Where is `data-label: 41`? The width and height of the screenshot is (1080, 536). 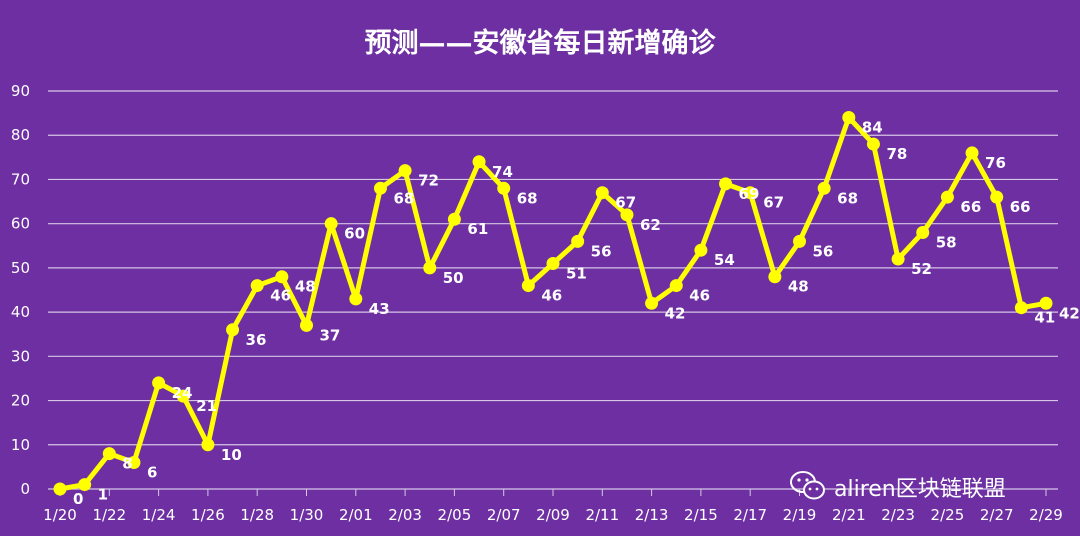
data-label: 41 is located at coordinates (1044, 318).